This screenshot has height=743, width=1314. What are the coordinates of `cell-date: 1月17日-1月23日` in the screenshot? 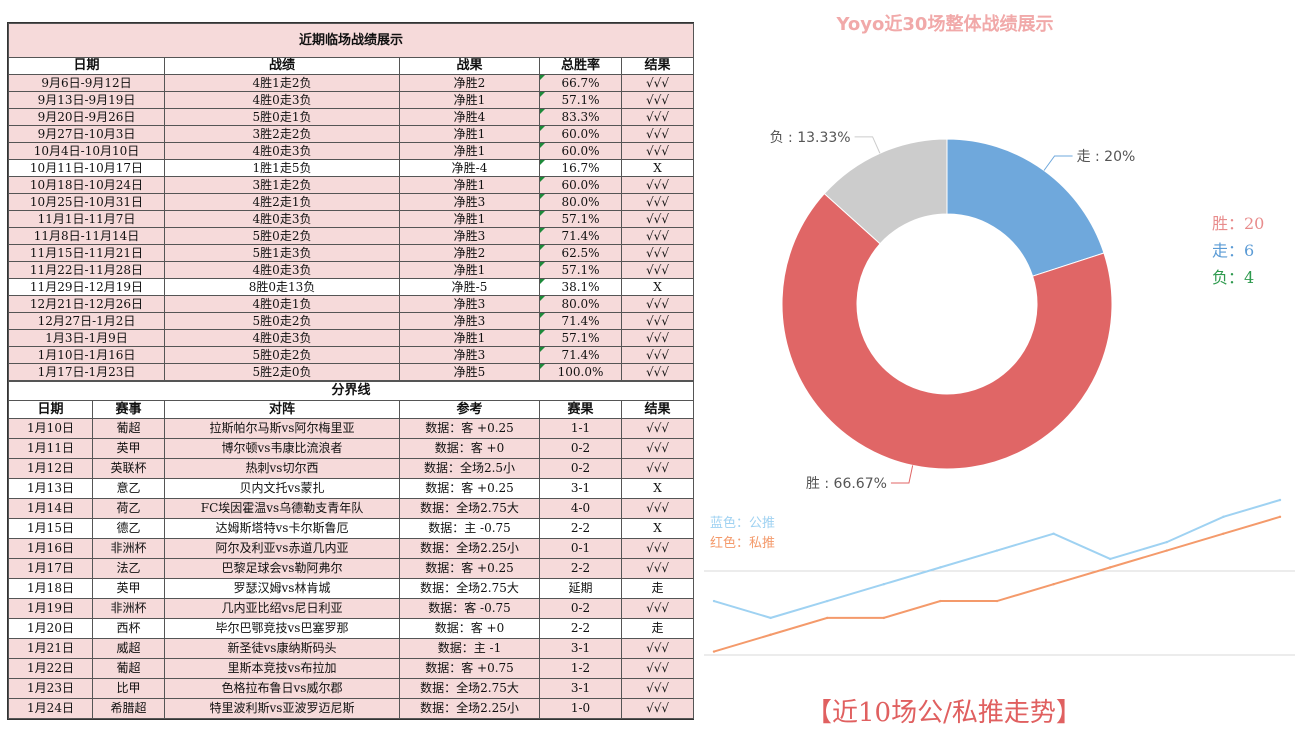 It's located at (86, 372).